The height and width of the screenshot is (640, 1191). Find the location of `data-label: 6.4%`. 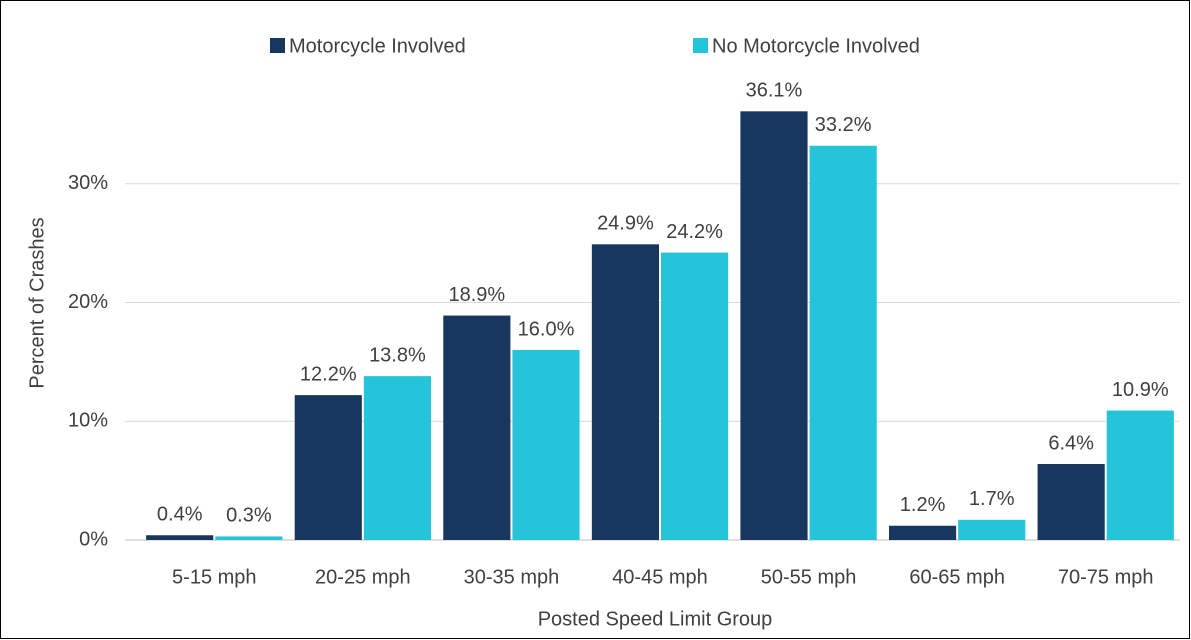

data-label: 6.4% is located at coordinates (1071, 443).